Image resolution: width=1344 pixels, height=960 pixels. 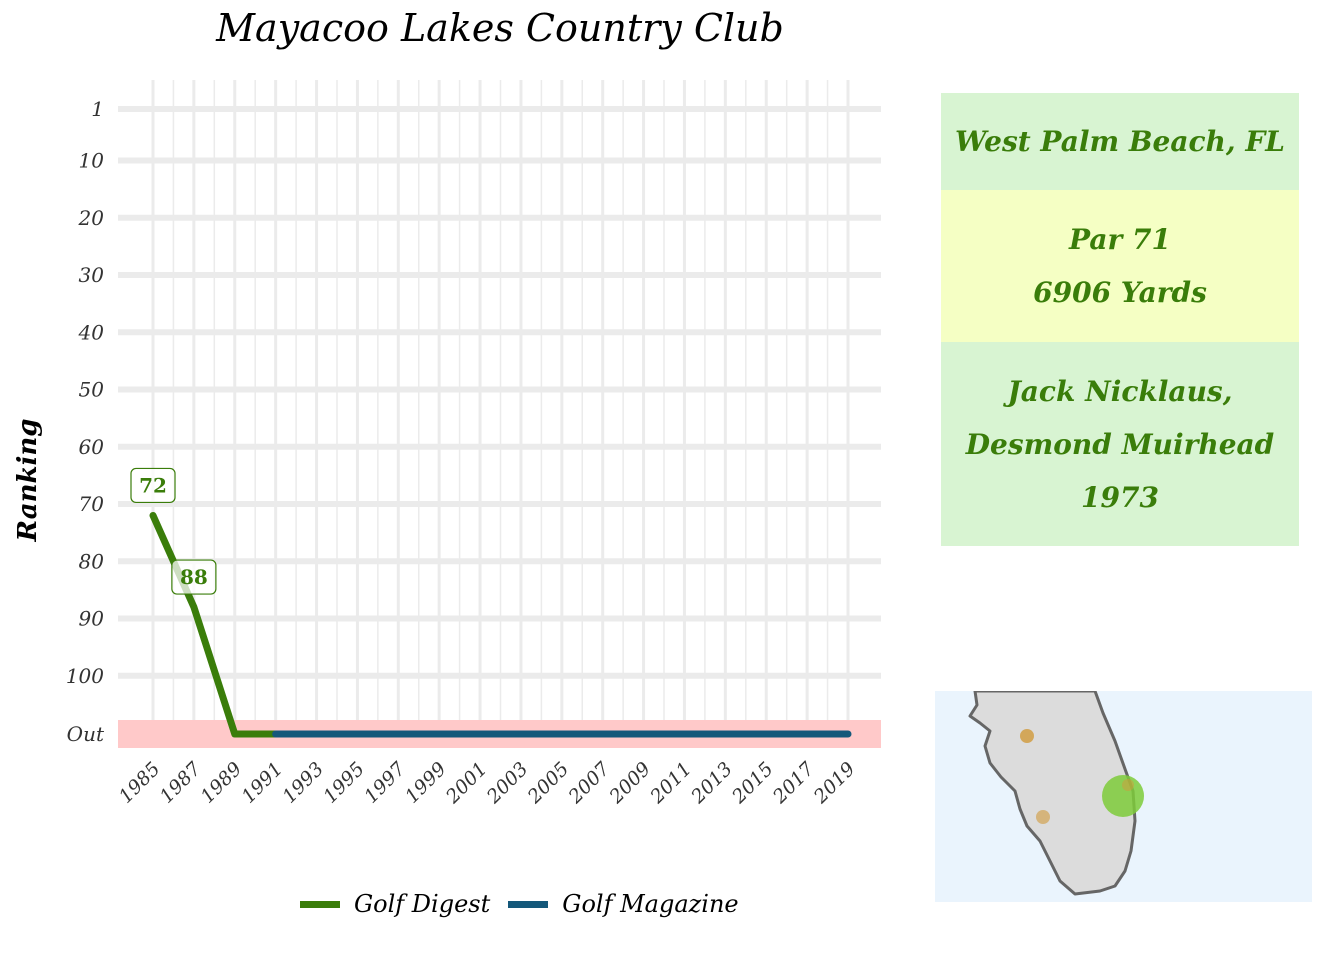 I want to click on x-tick-label: 1985, so click(x=140, y=783).